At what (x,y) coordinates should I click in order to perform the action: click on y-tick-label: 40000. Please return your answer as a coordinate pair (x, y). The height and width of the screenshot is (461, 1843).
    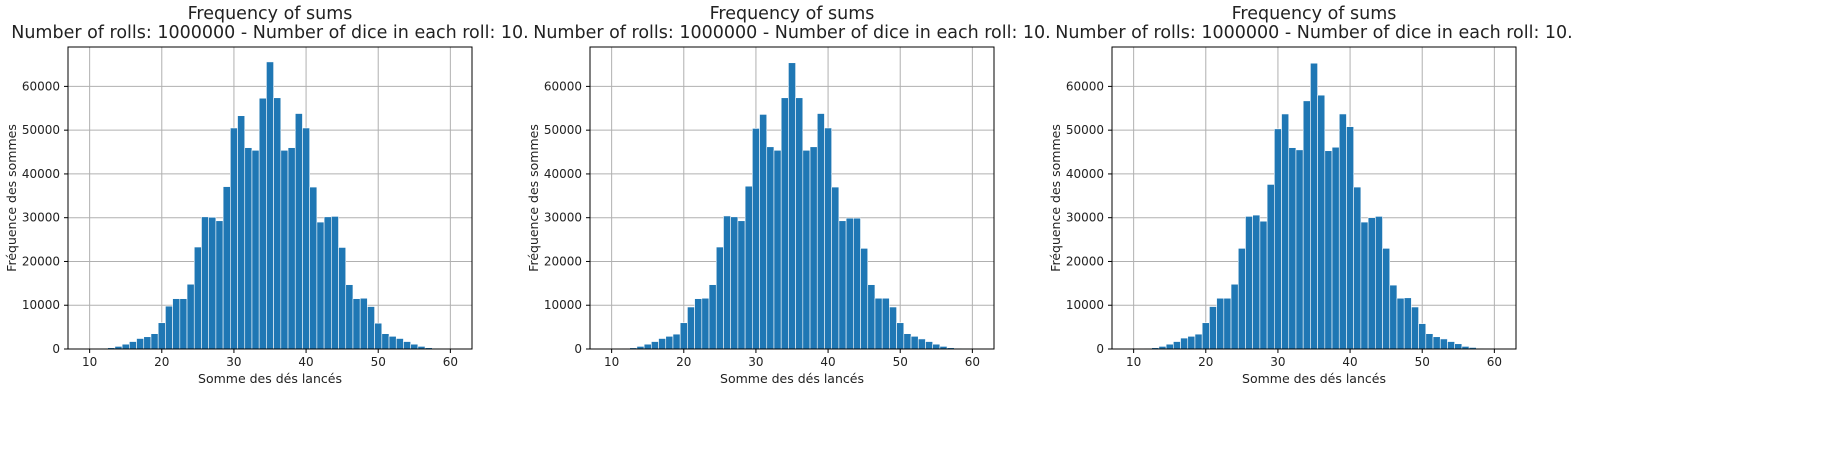
    Looking at the image, I should click on (563, 174).